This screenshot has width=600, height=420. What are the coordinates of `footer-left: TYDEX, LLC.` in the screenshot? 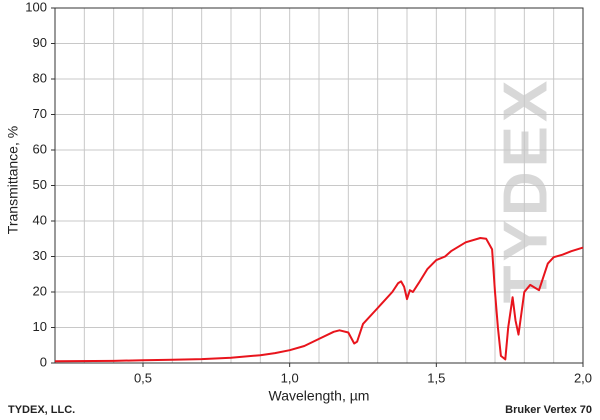 It's located at (41, 410).